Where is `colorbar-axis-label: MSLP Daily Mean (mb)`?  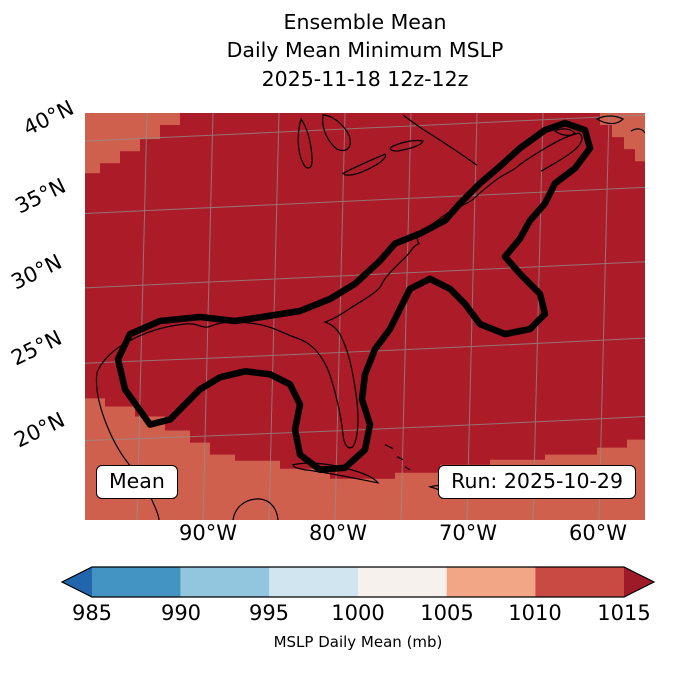 colorbar-axis-label: MSLP Daily Mean (mb) is located at coordinates (358, 642).